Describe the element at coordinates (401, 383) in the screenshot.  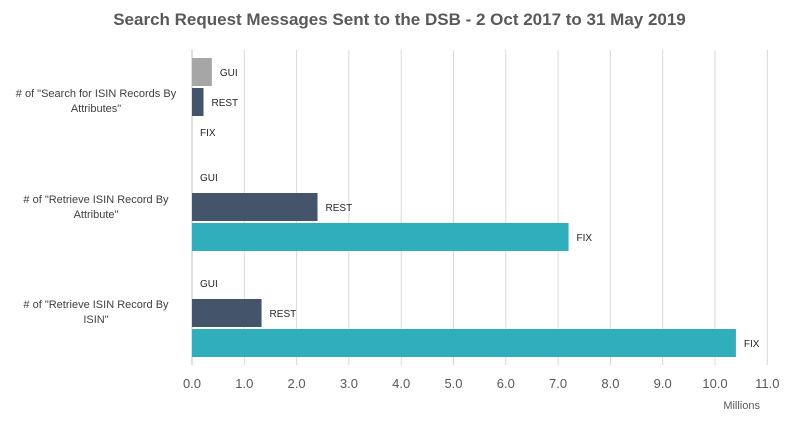
I see `x-tick-label: 4.0` at that location.